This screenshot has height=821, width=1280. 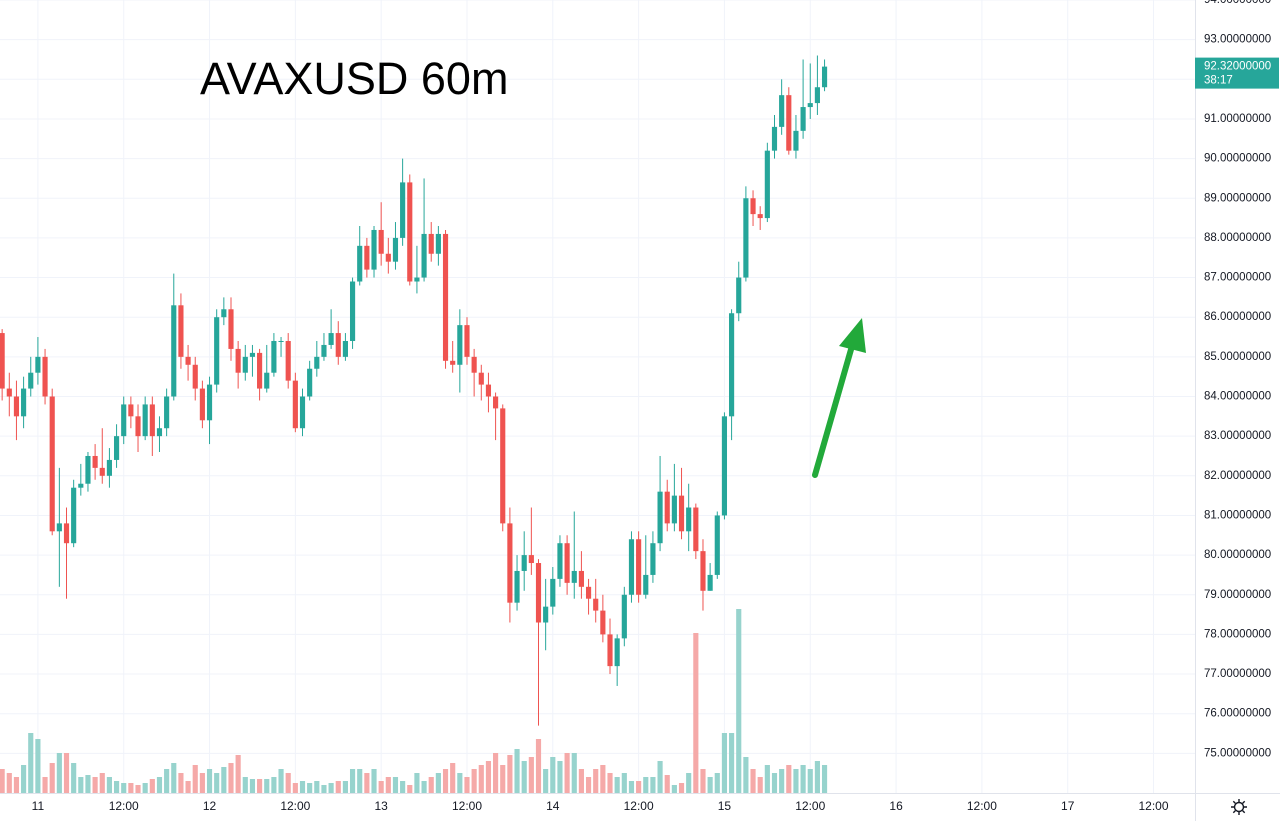 I want to click on x-tick-label: 16, so click(x=896, y=806).